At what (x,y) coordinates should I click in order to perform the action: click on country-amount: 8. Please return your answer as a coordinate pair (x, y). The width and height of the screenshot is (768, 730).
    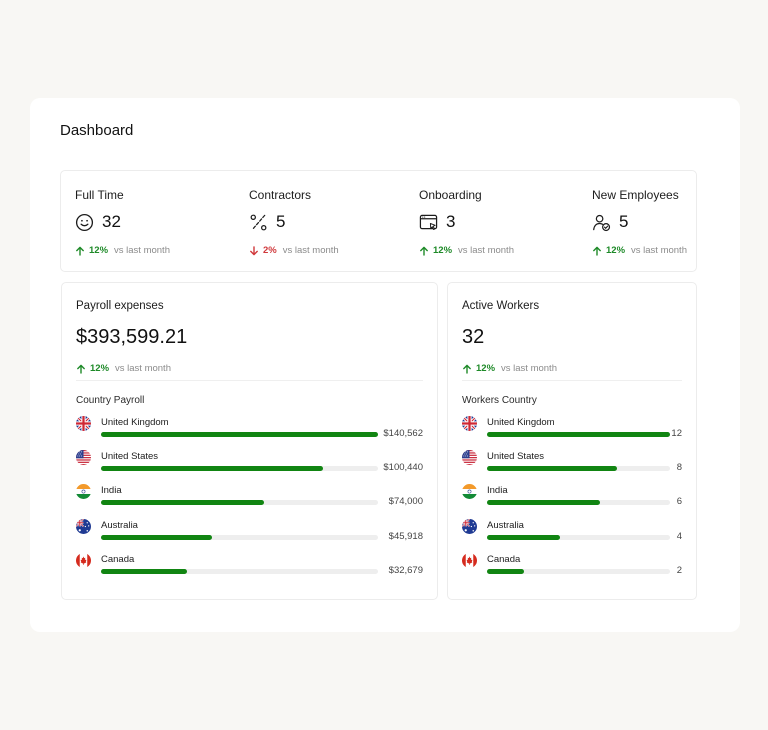
    Looking at the image, I should click on (679, 468).